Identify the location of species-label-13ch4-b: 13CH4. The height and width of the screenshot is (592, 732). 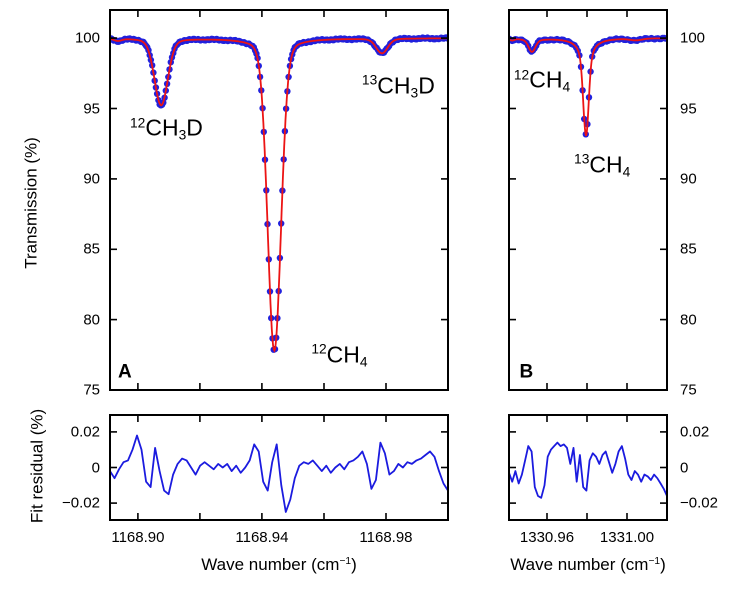
(602, 165).